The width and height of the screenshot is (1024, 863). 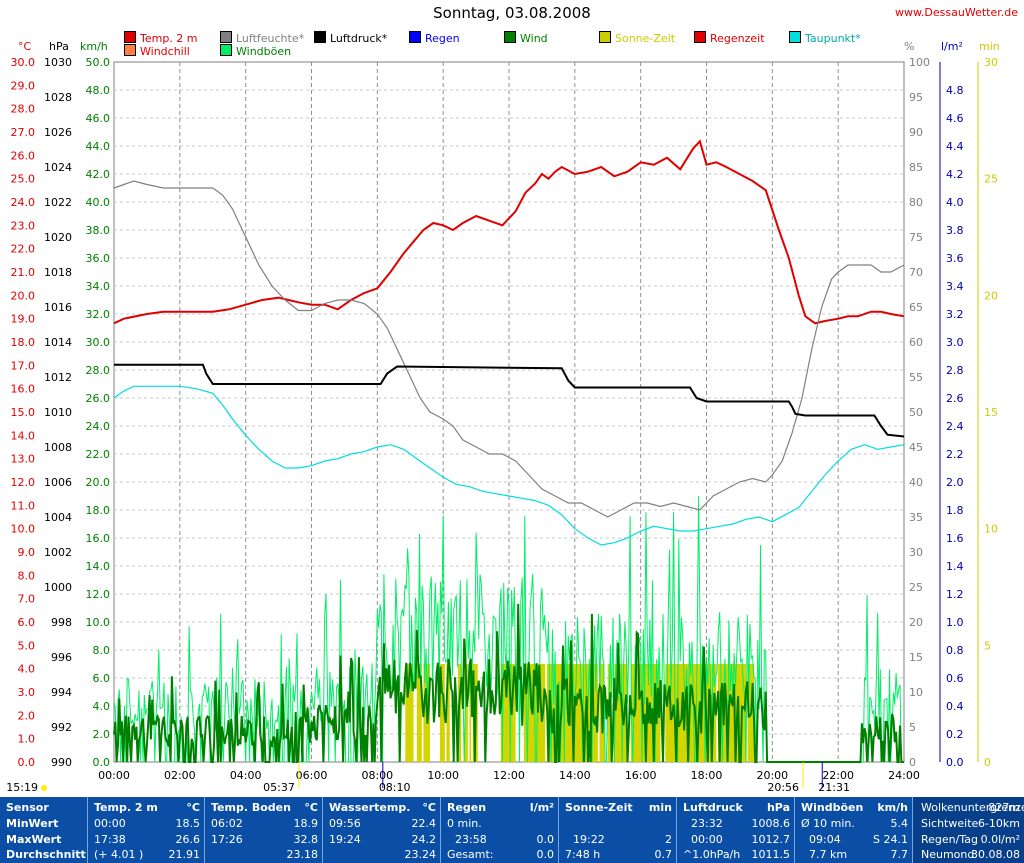 What do you see at coordinates (119, 854) in the screenshot?
I see `stats-time: (+ 4.01 )` at bounding box center [119, 854].